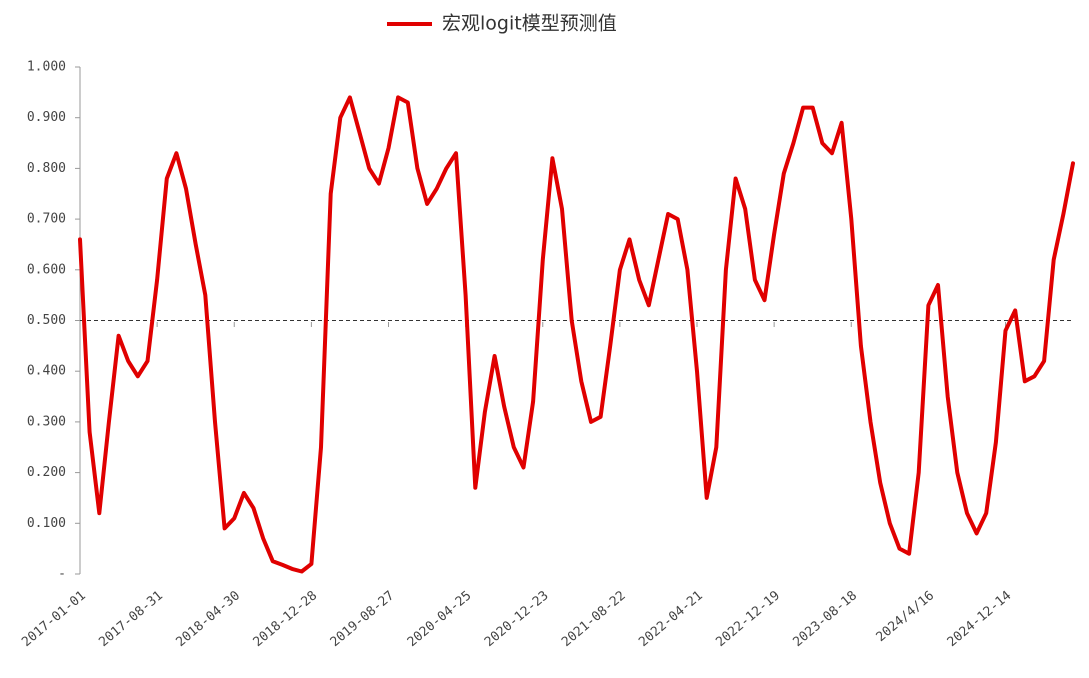 The height and width of the screenshot is (678, 1089). I want to click on y-tick-label: -, so click(62, 574).